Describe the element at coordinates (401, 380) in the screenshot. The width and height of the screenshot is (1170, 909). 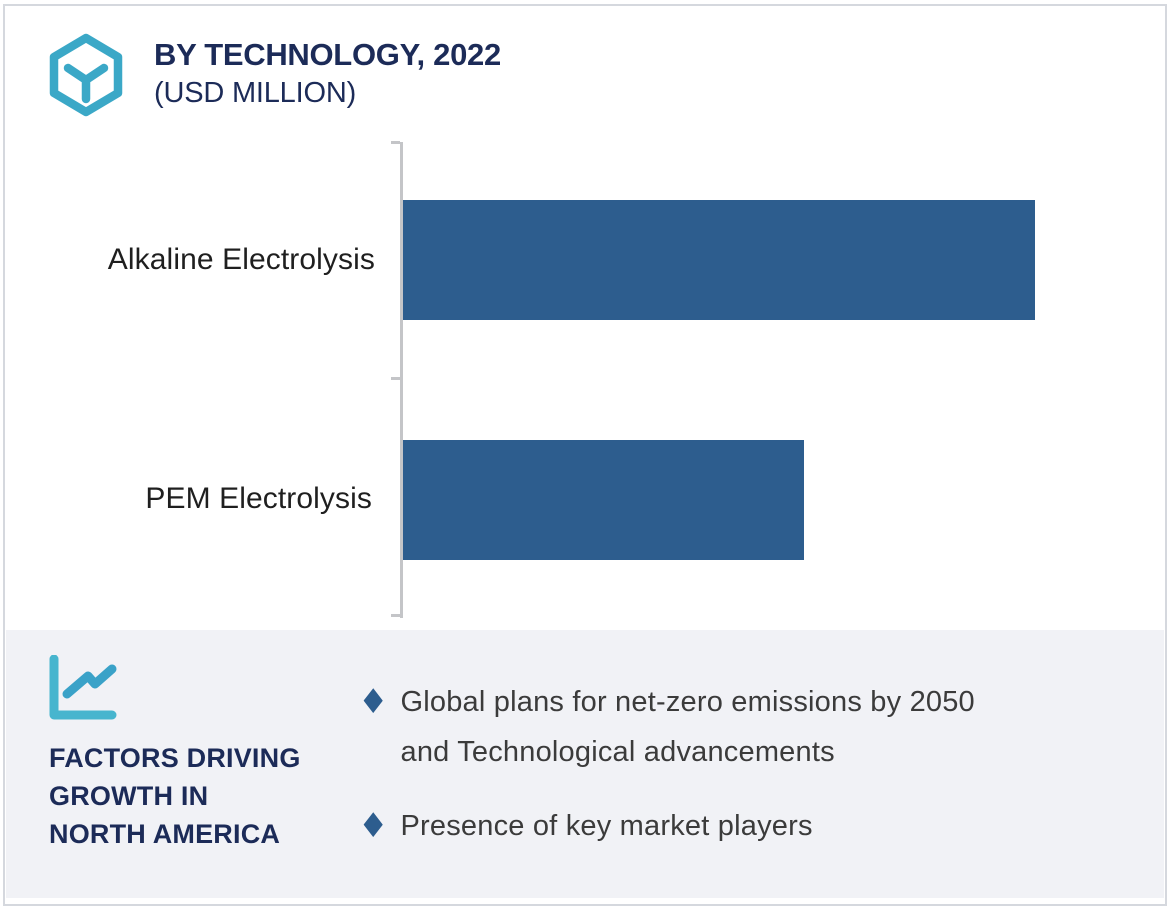
I see `category-axis-line` at that location.